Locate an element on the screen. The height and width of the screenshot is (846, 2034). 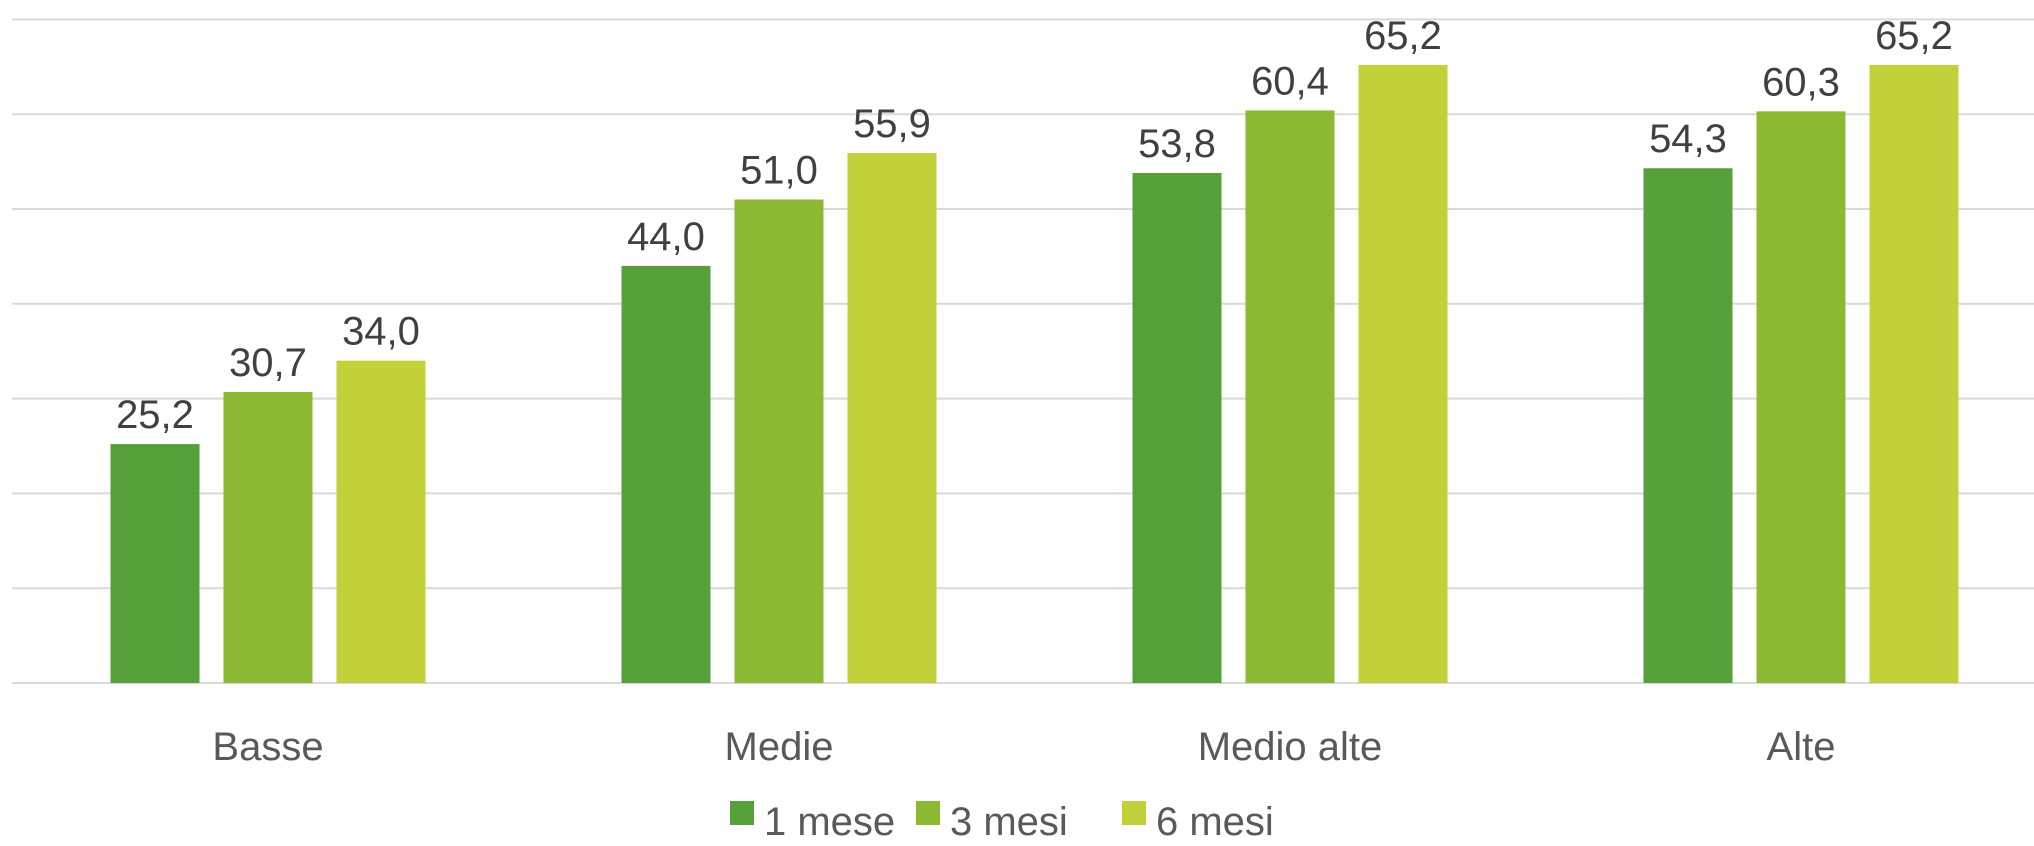
bar-medie-3-mesi is located at coordinates (779, 441).